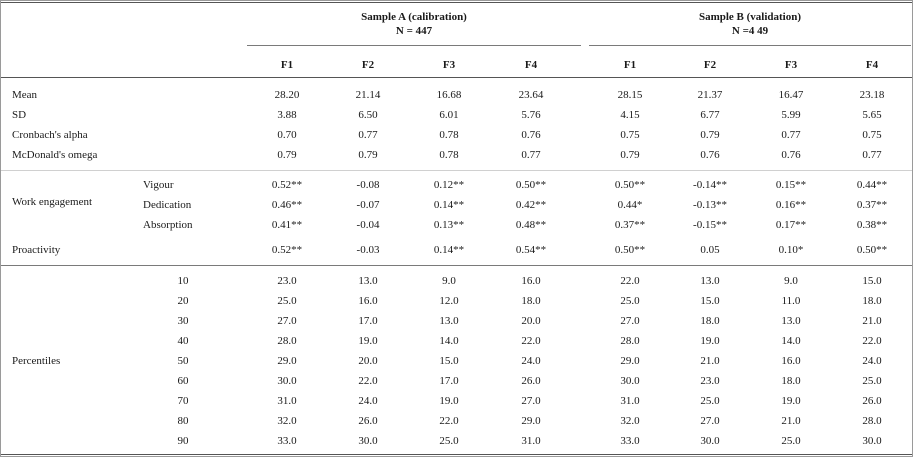 The image size is (913, 457). What do you see at coordinates (368, 361) in the screenshot?
I see `percentile-cell: 20.0` at bounding box center [368, 361].